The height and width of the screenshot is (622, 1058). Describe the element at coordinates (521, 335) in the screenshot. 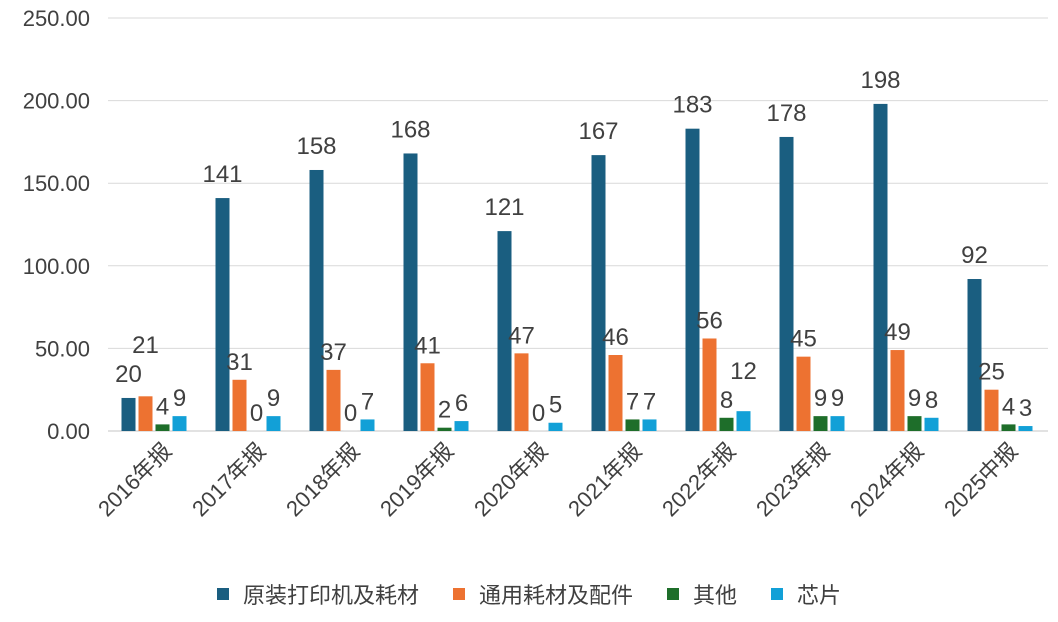

I see `data-label: 47` at that location.